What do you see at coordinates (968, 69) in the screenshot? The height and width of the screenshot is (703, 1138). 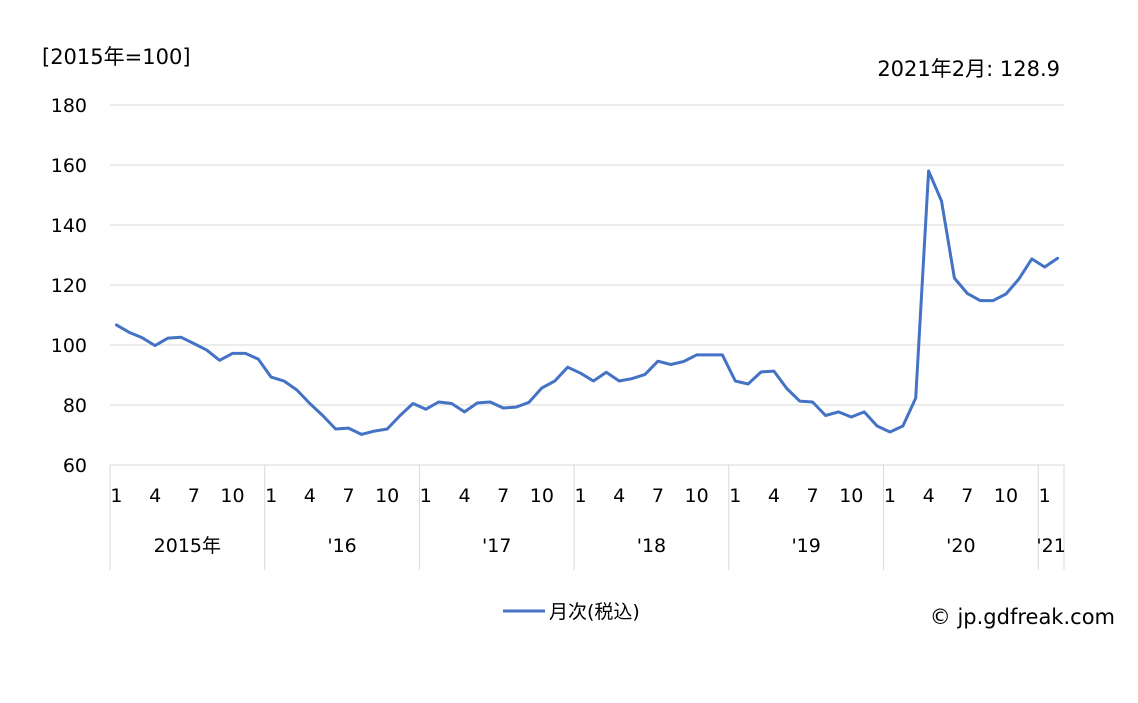 I see `latest-value-label: 2021年2月: 128.9` at bounding box center [968, 69].